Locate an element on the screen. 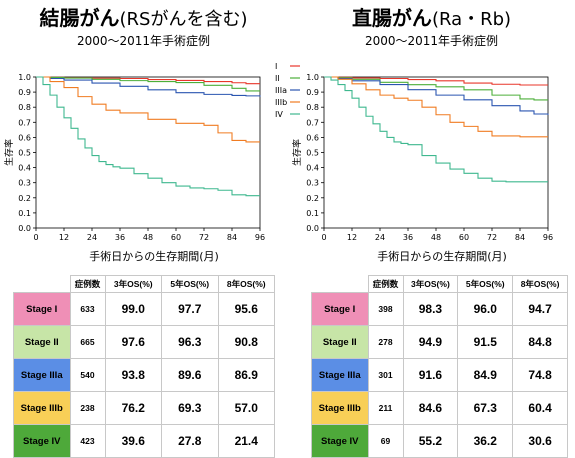  table-row: Stage I 633 99.0 97.7 95.6 is located at coordinates (144, 309).